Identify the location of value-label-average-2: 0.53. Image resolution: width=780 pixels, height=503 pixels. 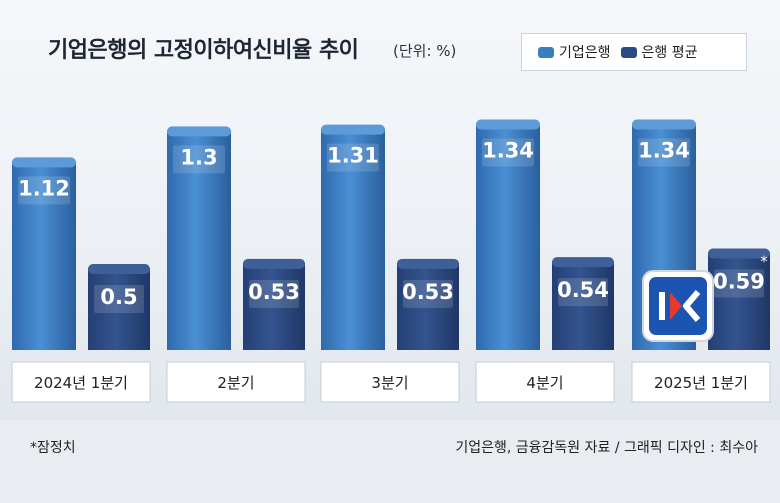
(428, 292).